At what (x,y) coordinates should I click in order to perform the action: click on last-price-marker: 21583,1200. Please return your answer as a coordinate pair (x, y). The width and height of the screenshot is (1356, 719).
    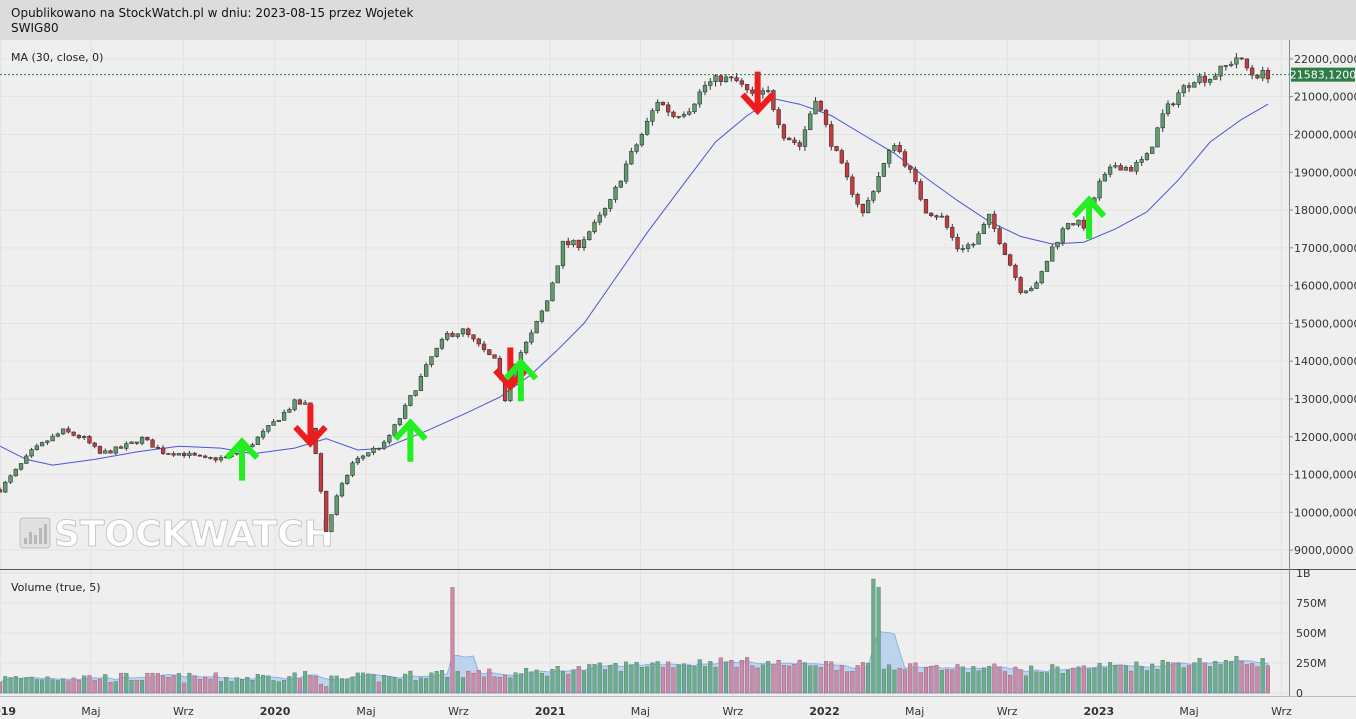
    Looking at the image, I should click on (678, 74).